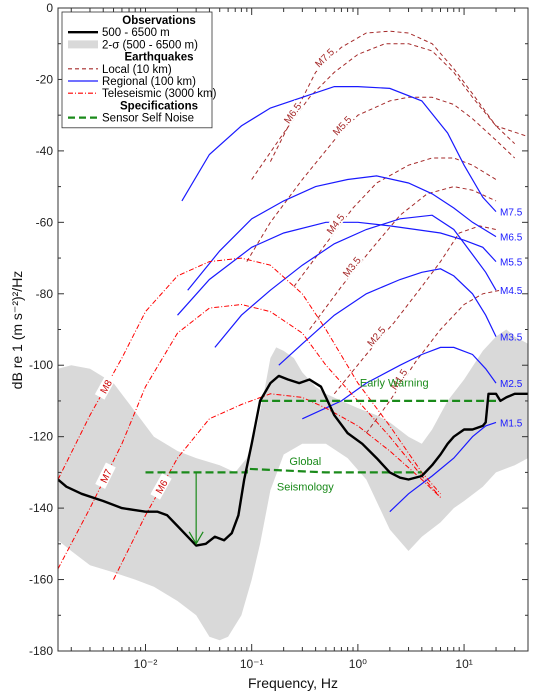 The height and width of the screenshot is (695, 533). What do you see at coordinates (41, 437) in the screenshot?
I see `y-tick-label: -120` at bounding box center [41, 437].